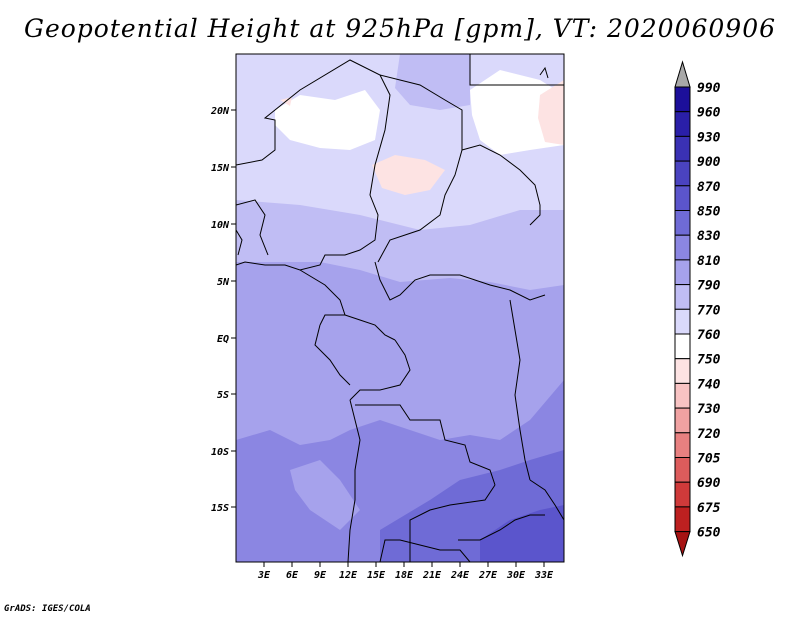 The image size is (800, 618). I want to click on field-760-east, so click(517, 112).